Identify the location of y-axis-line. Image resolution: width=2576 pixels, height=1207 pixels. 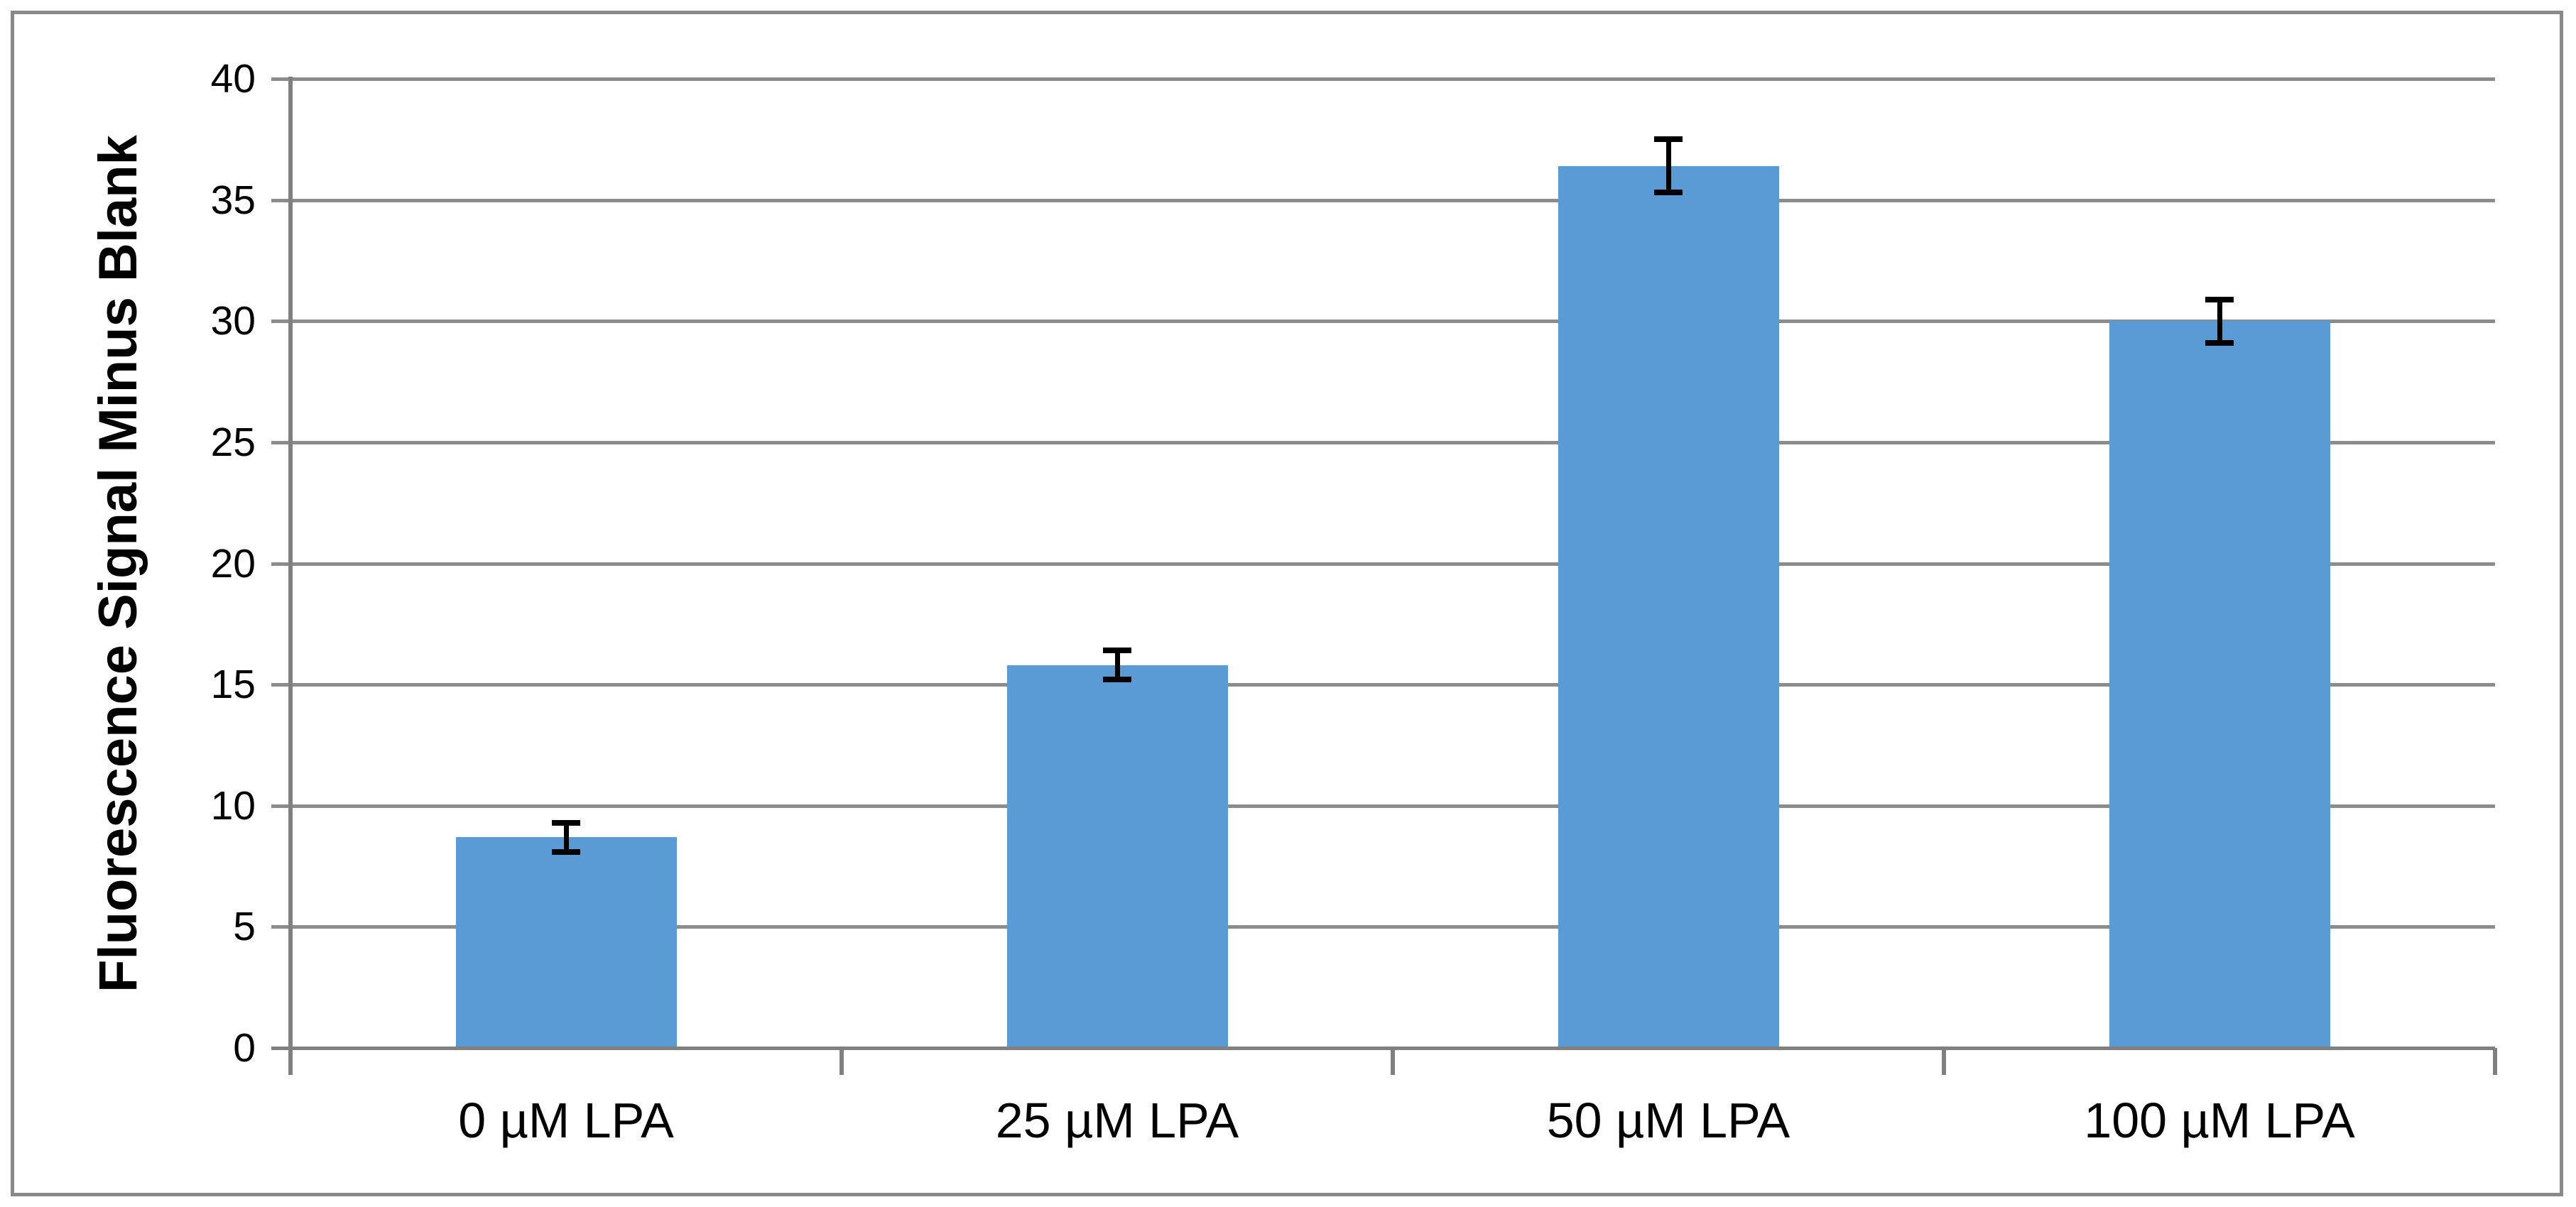
(290, 563).